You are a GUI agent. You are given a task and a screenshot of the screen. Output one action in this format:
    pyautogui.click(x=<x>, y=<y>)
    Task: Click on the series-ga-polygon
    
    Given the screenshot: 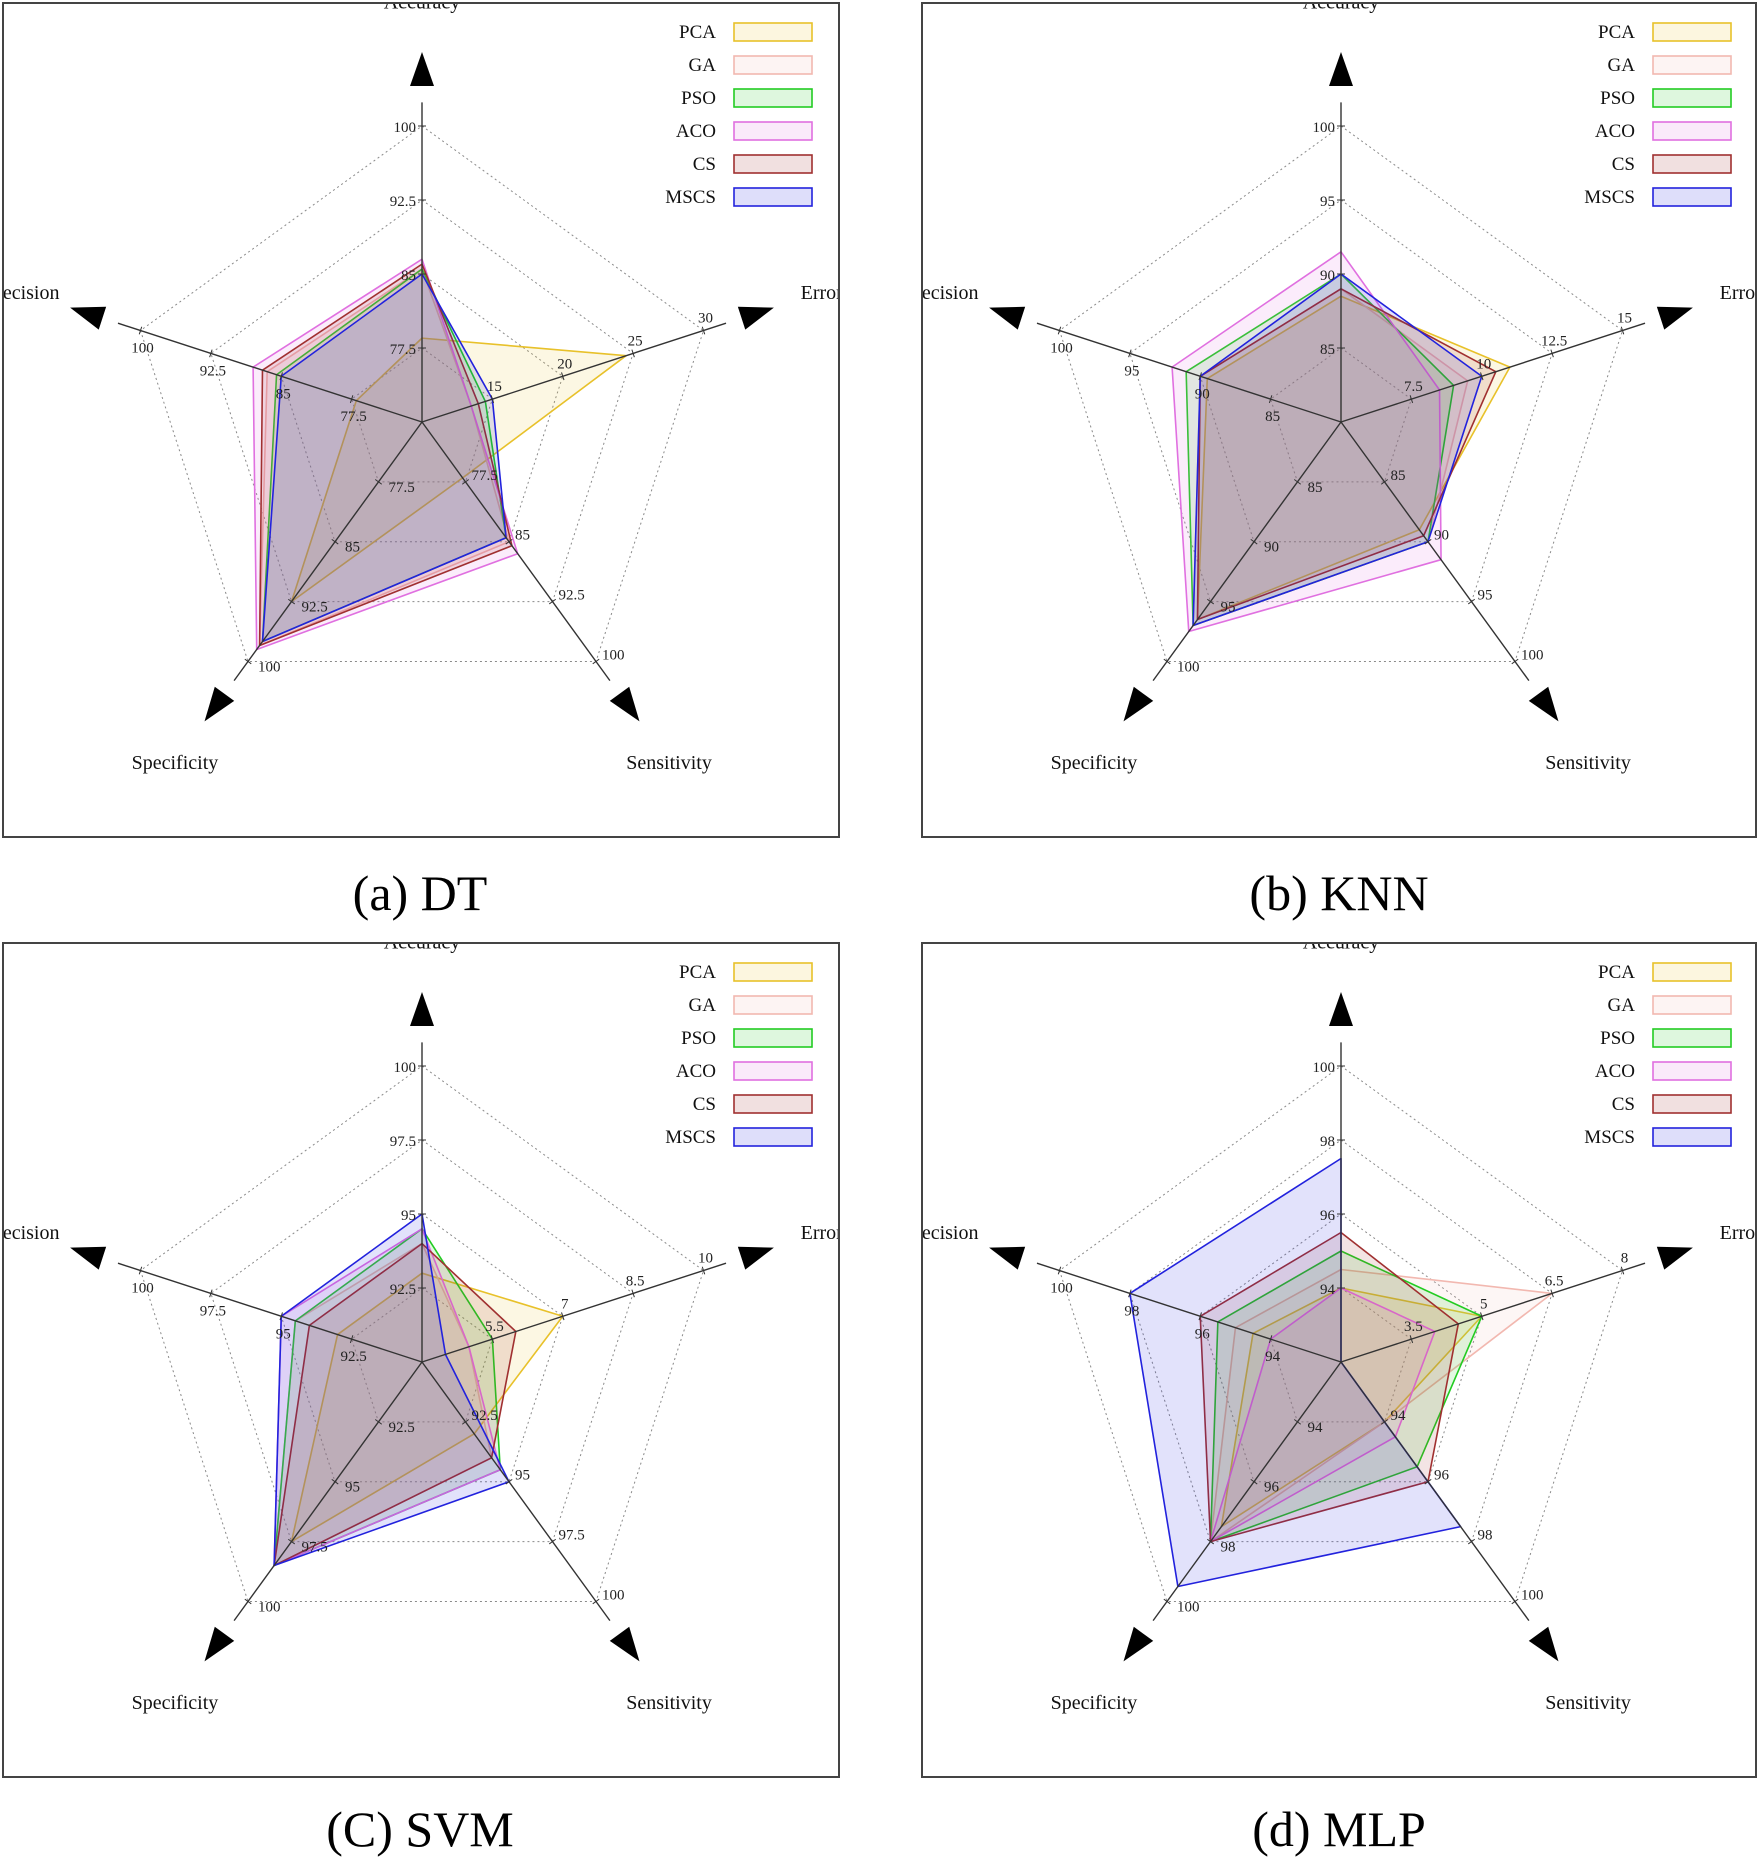 What is the action you would take?
    pyautogui.click(x=1381, y=1405)
    